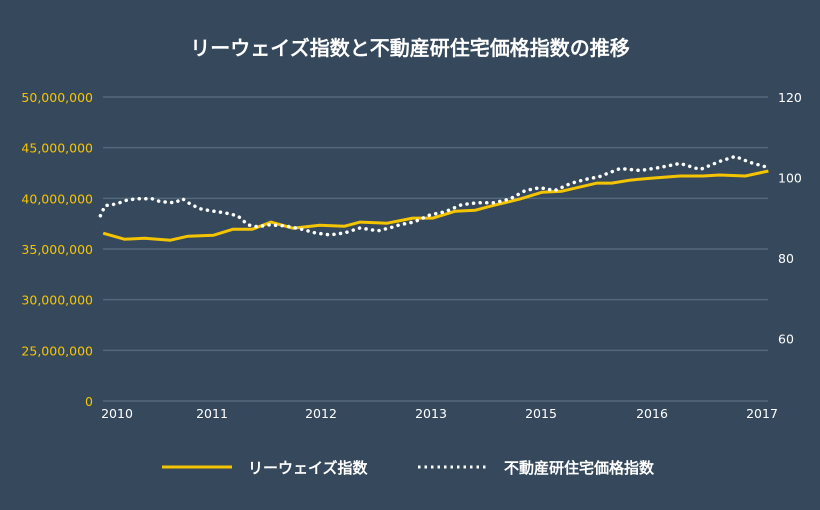 The width and height of the screenshot is (820, 510). What do you see at coordinates (212, 413) in the screenshot?
I see `x-tick-label: 2011` at bounding box center [212, 413].